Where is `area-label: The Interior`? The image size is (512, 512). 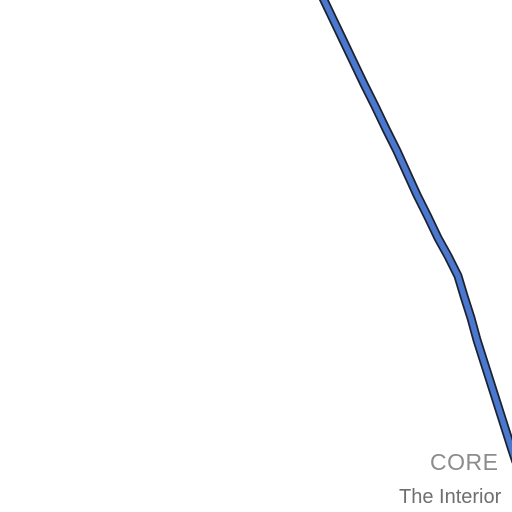
area-label: The Interior is located at coordinates (450, 497).